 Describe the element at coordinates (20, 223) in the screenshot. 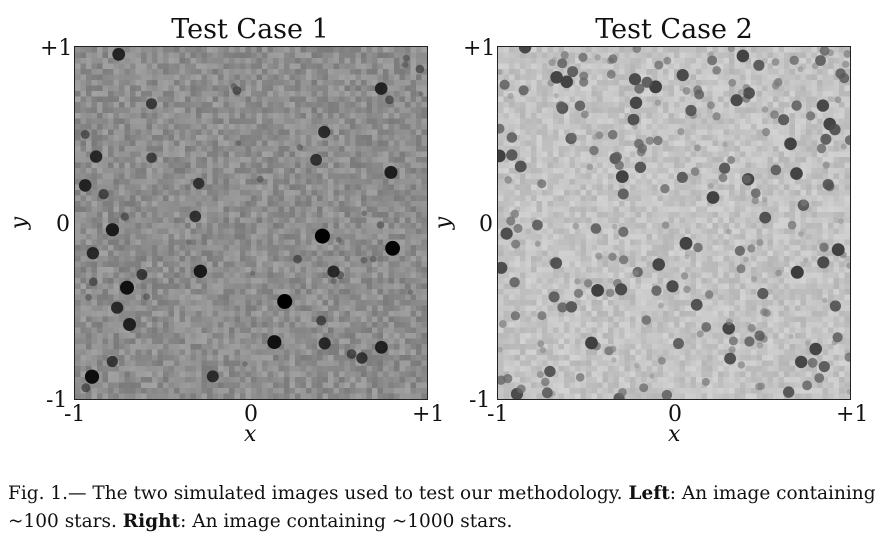

I see `y-axis-label: y` at that location.